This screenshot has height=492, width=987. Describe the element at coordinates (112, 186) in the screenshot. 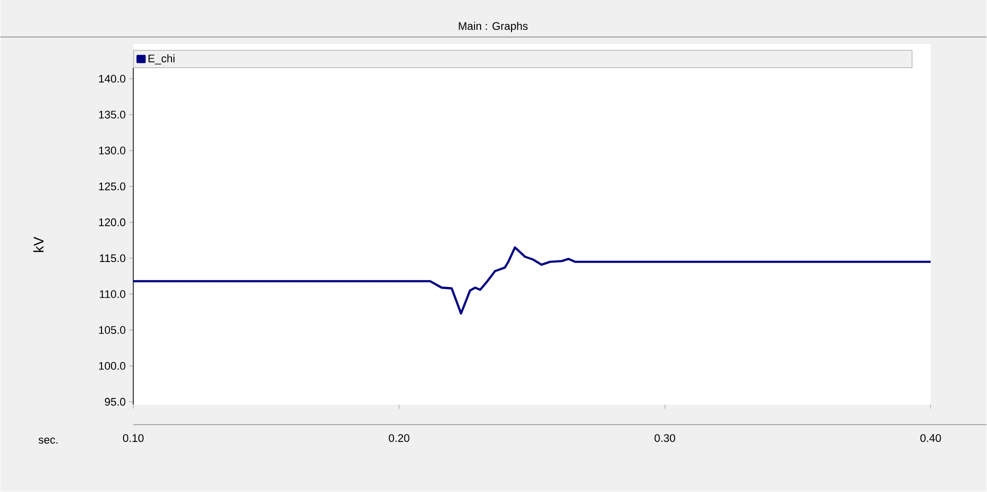

I see `y-tick-label: 125.0` at that location.